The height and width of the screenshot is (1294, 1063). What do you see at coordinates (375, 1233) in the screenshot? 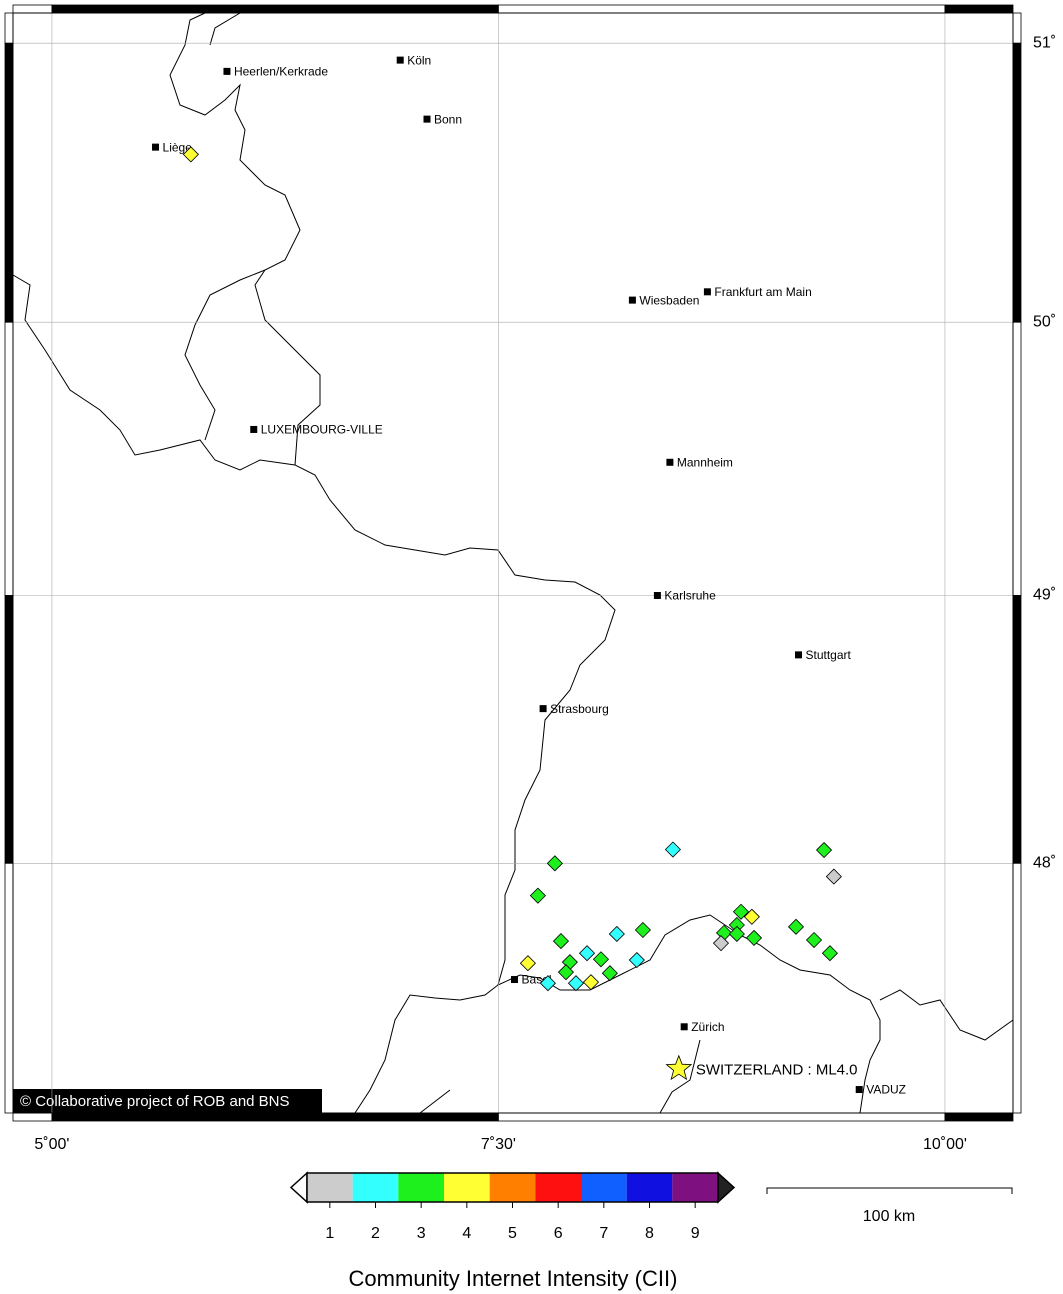
I see `colorbar-tick-label: 2` at bounding box center [375, 1233].